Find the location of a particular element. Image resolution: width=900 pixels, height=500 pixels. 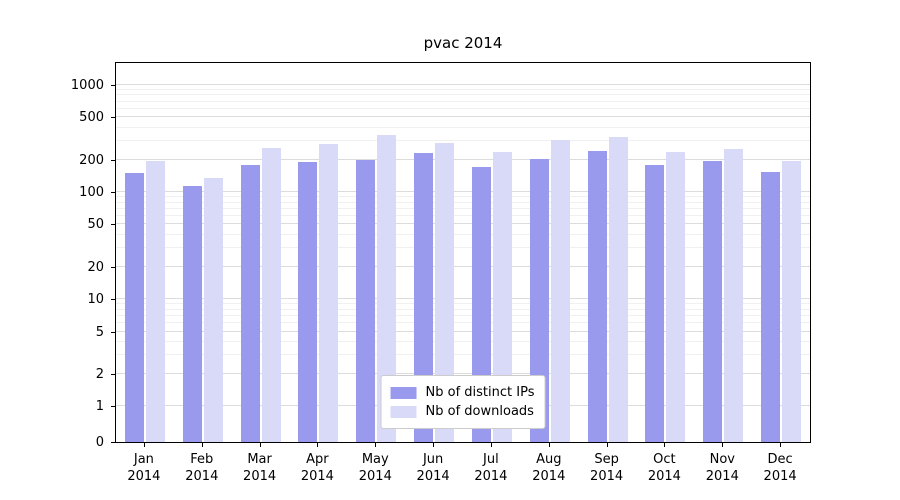

x-tick-label-jan: Jan 2014 is located at coordinates (144, 468).